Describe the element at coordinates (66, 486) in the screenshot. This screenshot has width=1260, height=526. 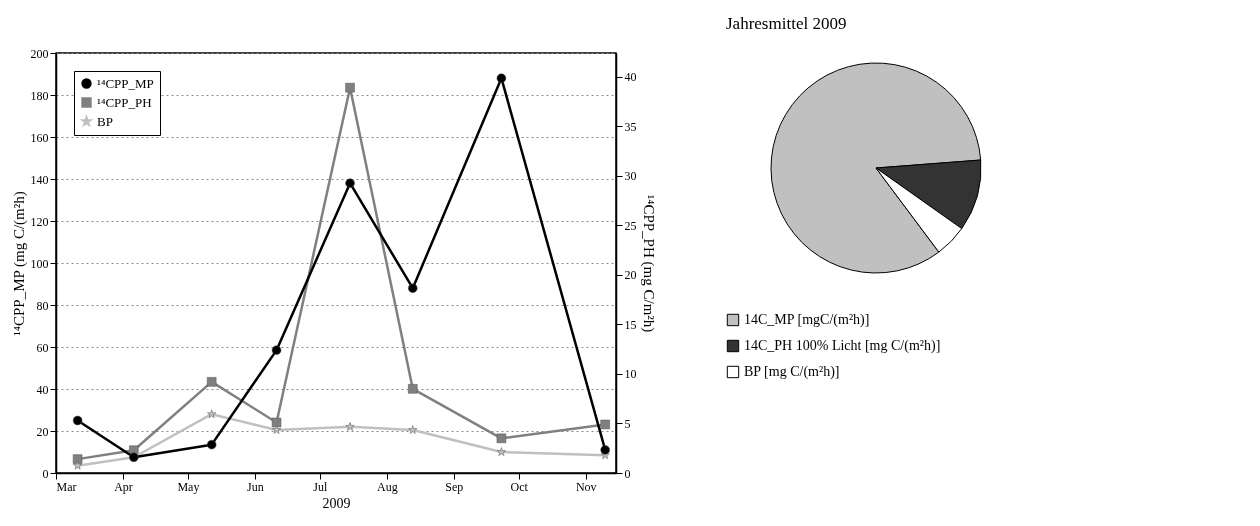
I see `x-tick-label: Mar` at that location.